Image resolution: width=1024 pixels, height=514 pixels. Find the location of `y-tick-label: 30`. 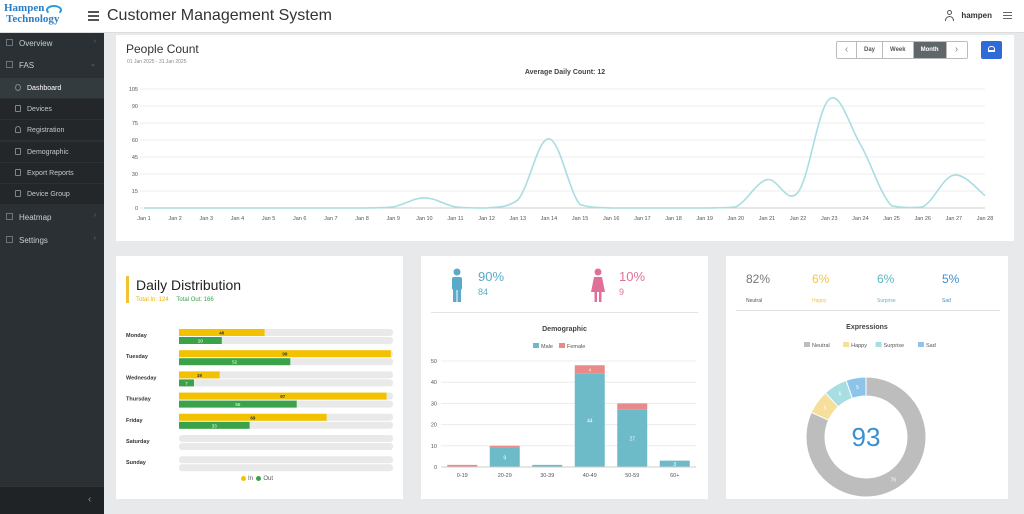

y-tick-label: 30 is located at coordinates (135, 175).